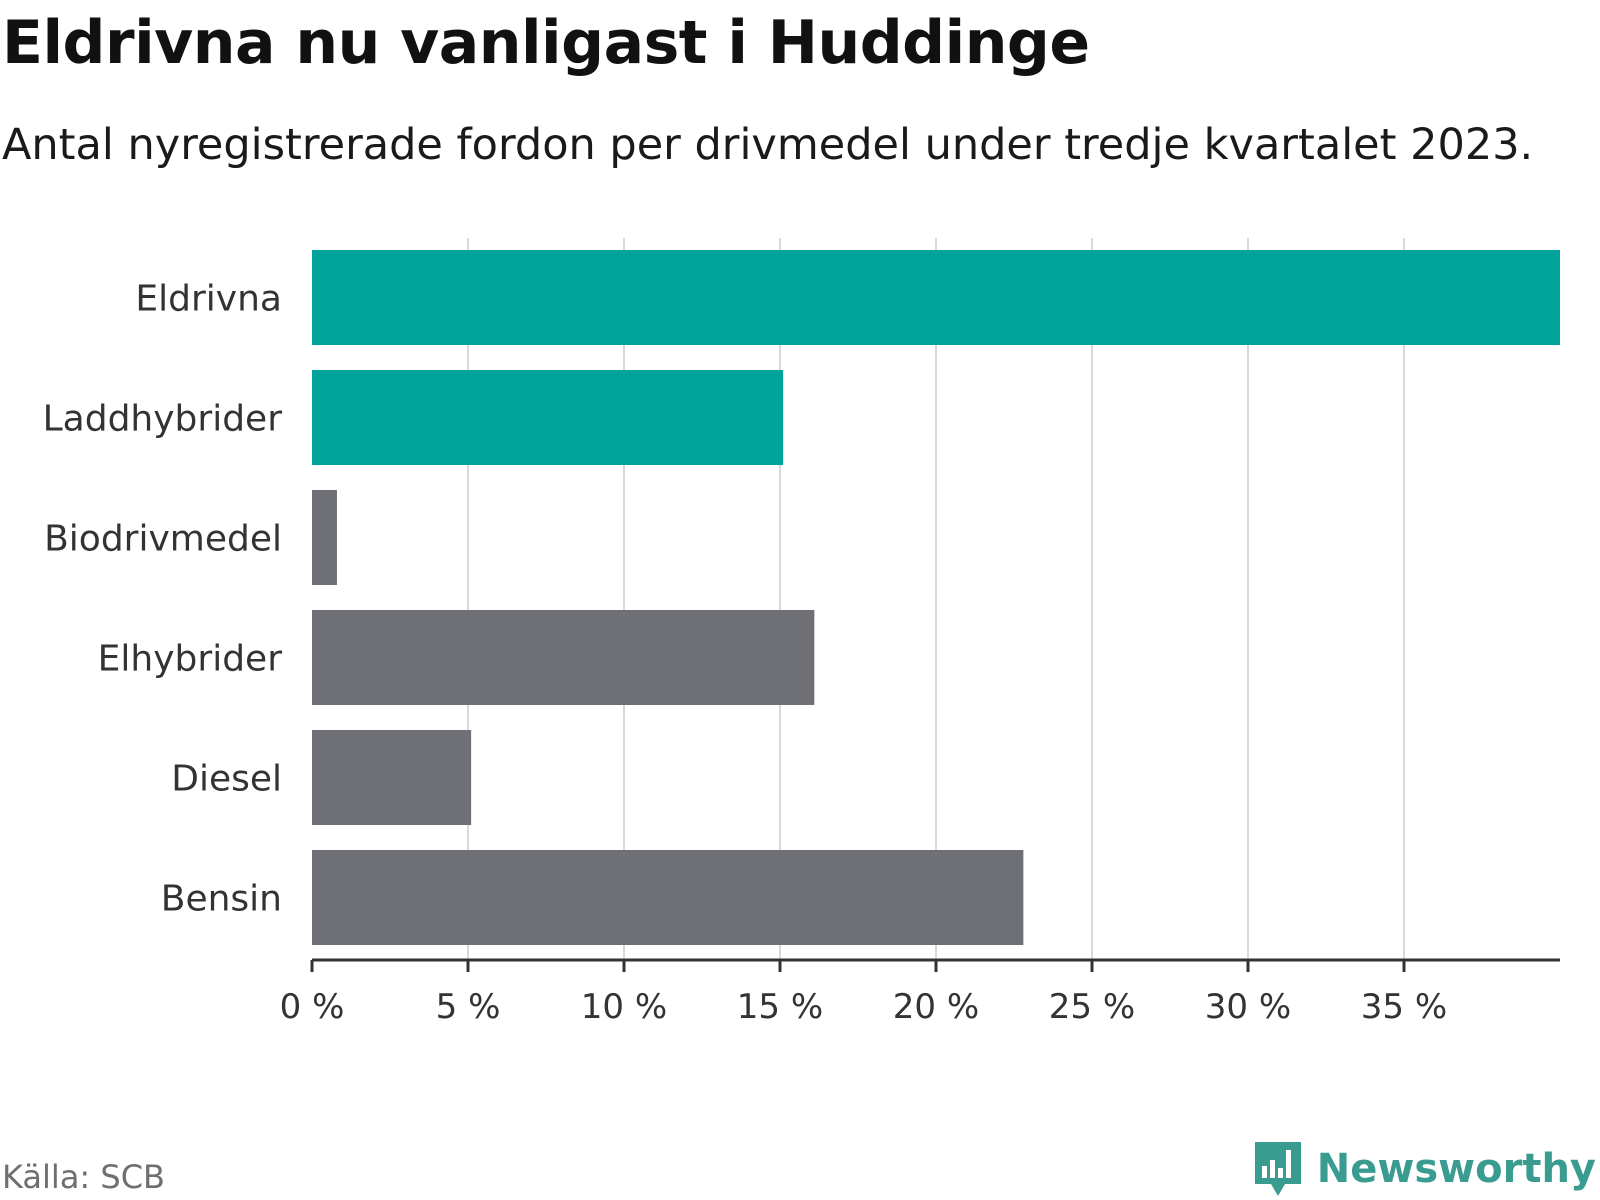 The image size is (1600, 1200). I want to click on x-tick-label-30: 30 %, so click(1248, 1007).